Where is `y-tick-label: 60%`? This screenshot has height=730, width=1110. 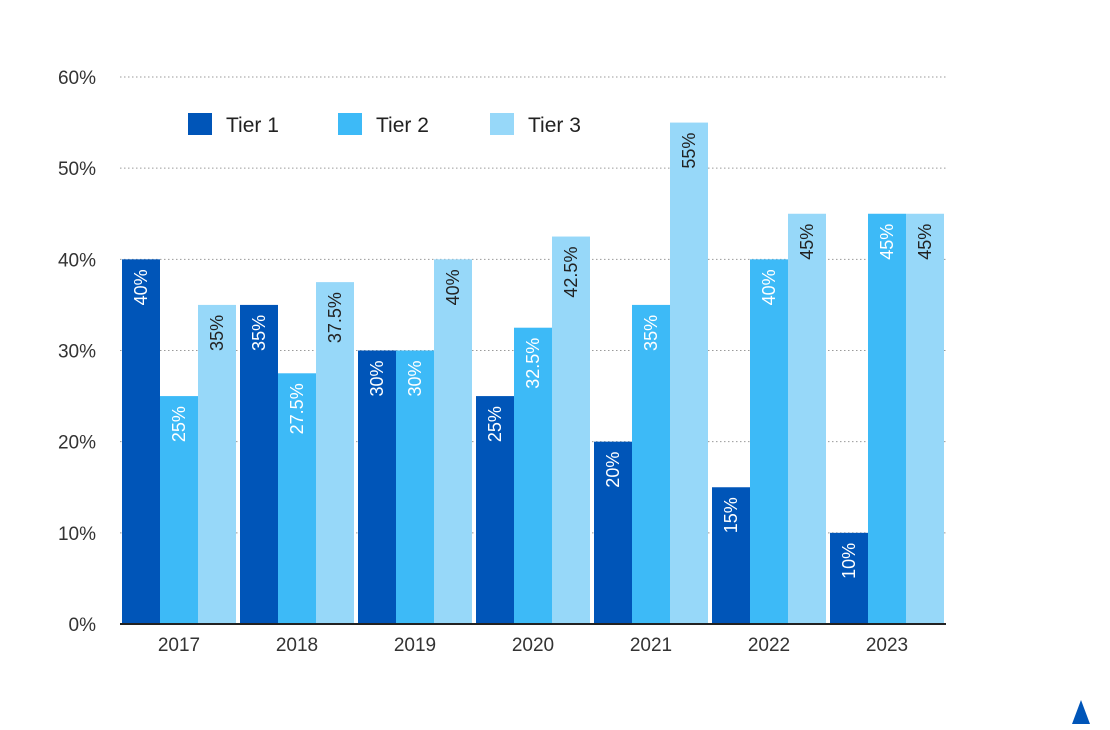
y-tick-label: 60% is located at coordinates (77, 78).